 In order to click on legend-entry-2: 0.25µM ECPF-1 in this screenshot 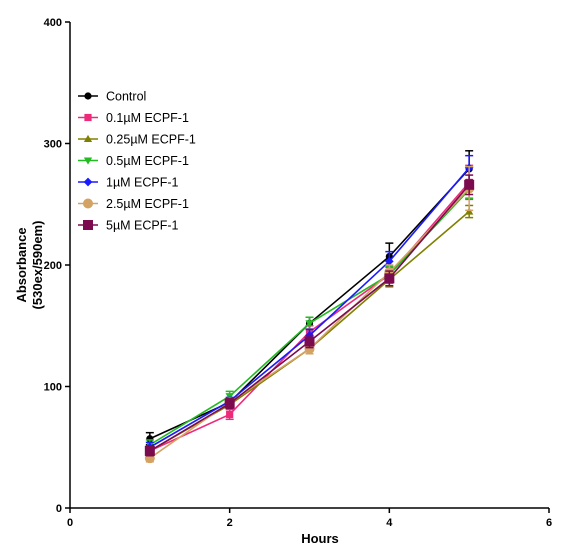, I will do `click(137, 140)`.